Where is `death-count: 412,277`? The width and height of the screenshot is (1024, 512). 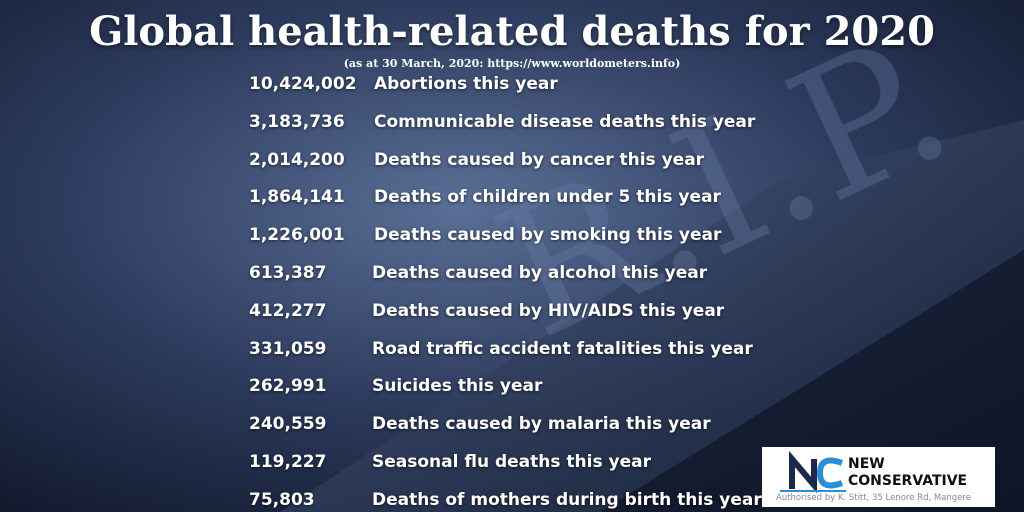 death-count: 412,277 is located at coordinates (288, 310).